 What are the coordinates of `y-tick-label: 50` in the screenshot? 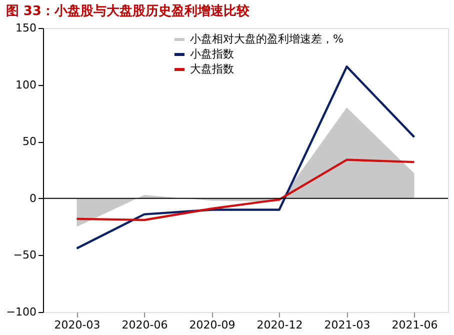 It's located at (29, 141).